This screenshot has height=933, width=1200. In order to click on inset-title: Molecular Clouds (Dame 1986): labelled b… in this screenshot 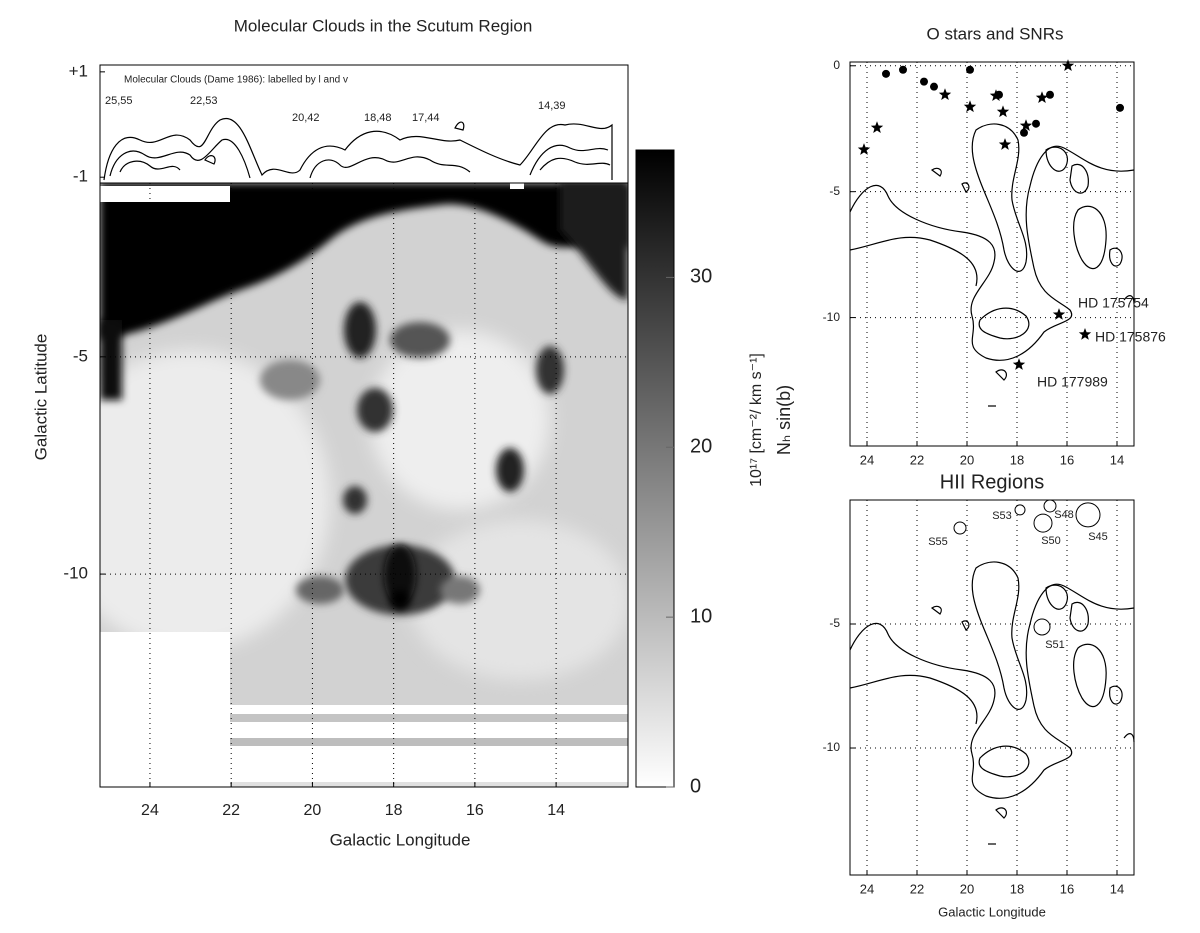, I will do `click(236, 80)`.